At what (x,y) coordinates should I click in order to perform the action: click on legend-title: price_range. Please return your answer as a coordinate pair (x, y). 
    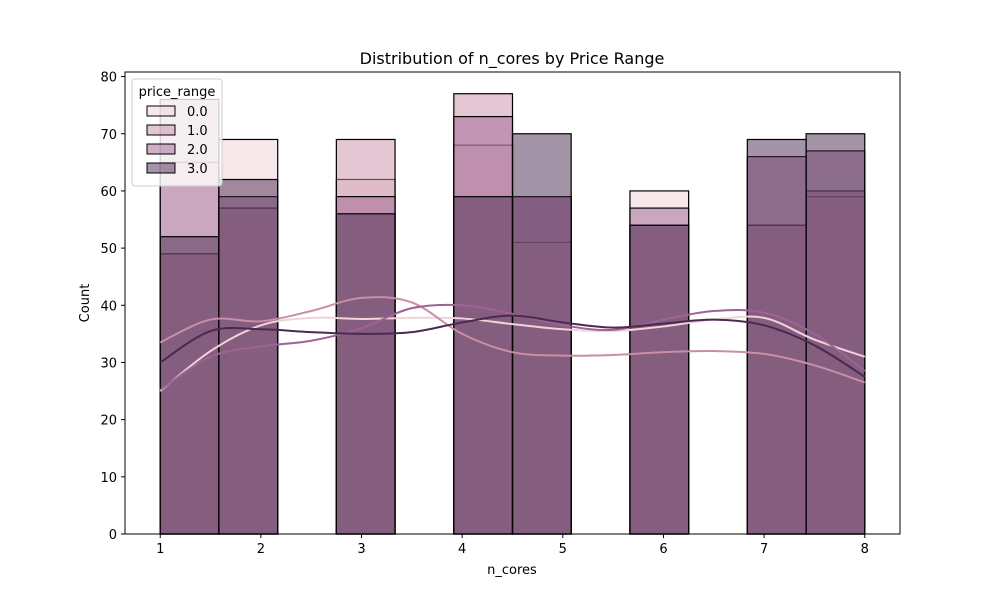
    Looking at the image, I should click on (177, 92).